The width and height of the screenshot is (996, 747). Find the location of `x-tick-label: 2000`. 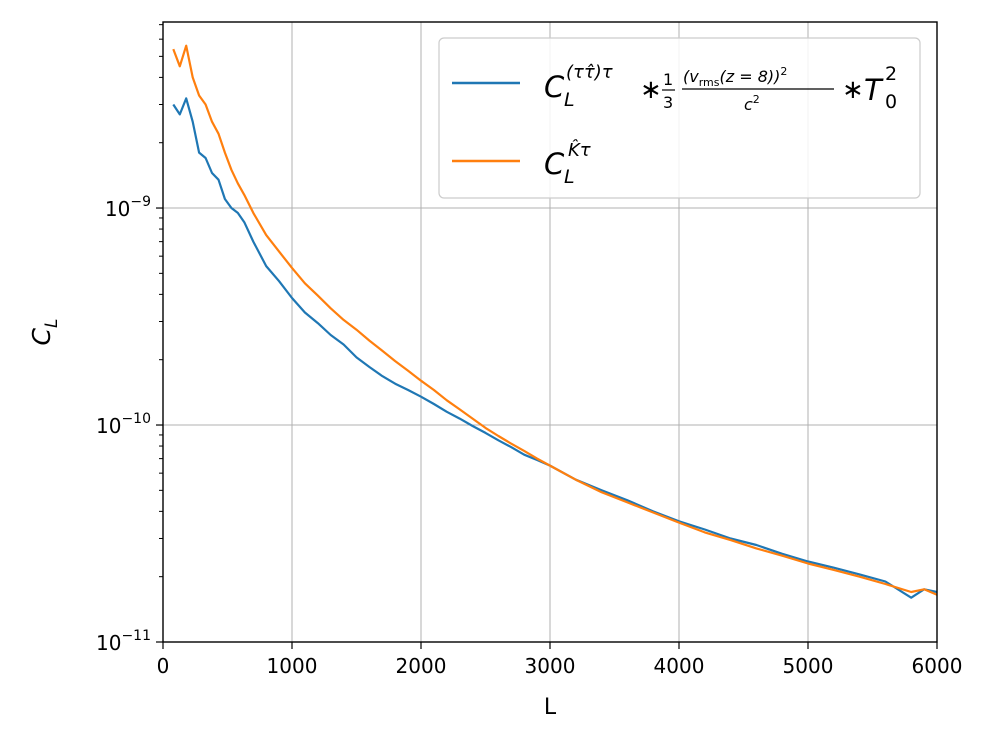

x-tick-label: 2000 is located at coordinates (421, 666).